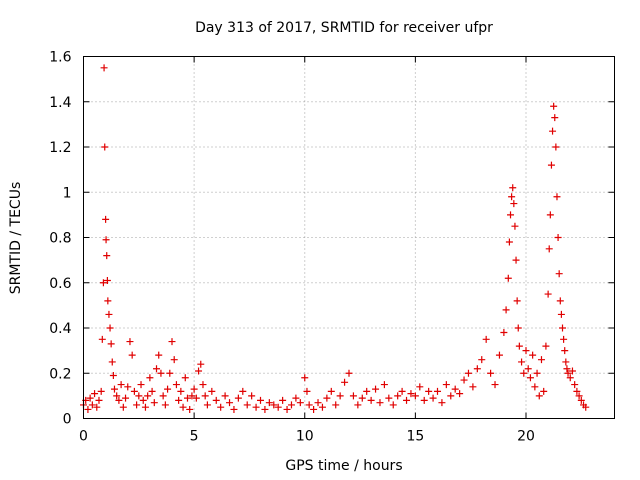  Describe the element at coordinates (60, 58) in the screenshot. I see `y-tick-label: 1.6` at that location.